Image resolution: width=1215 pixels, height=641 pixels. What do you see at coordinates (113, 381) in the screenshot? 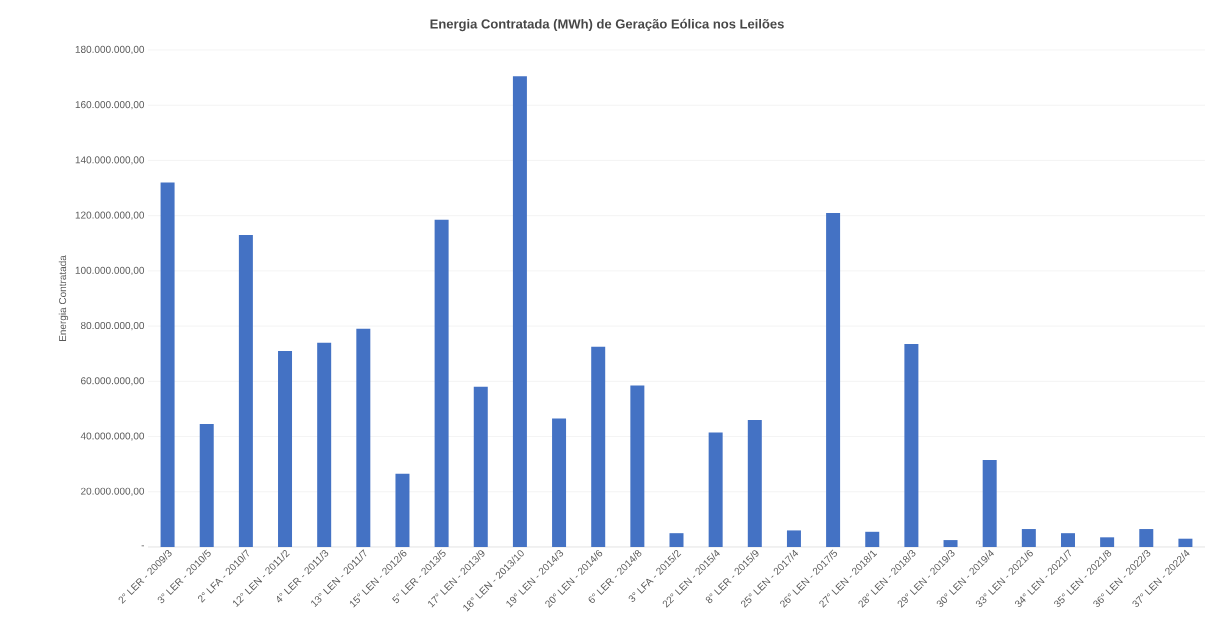
I see `y-tick-label: 60.000.000,00` at bounding box center [113, 381].